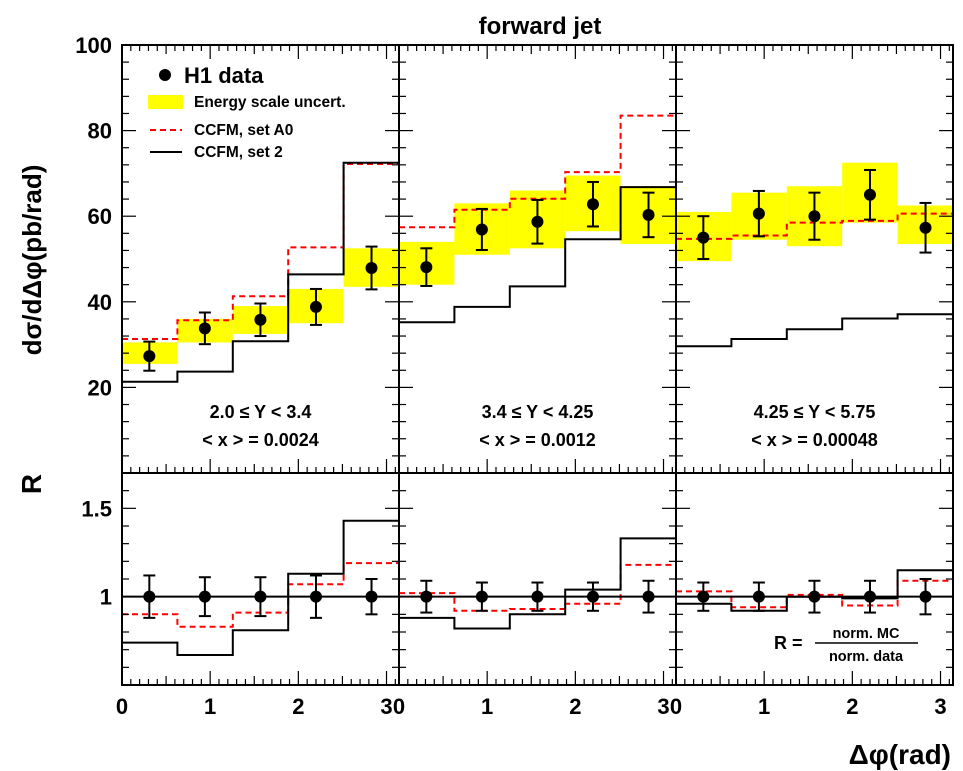 This screenshot has width=963, height=771. I want to click on x-tick-label-p2: 2, so click(575, 706).